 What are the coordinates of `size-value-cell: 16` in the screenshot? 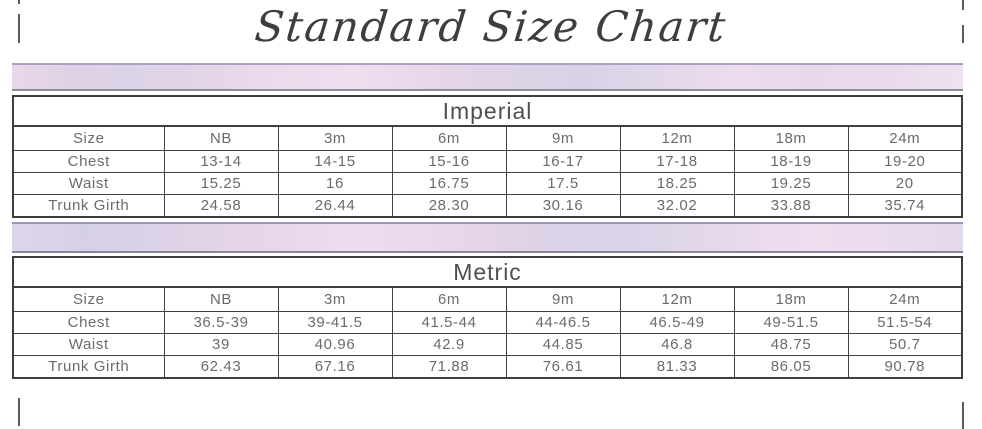 It's located at (335, 183).